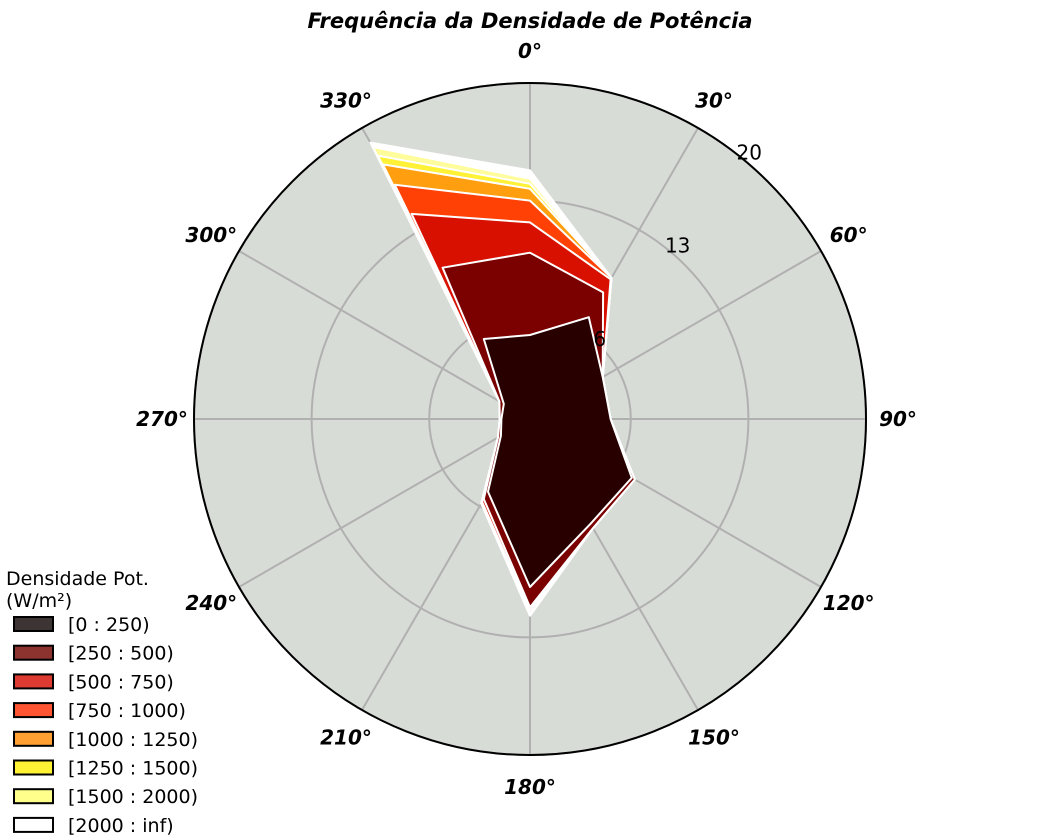 Image resolution: width=1060 pixels, height=840 pixels. What do you see at coordinates (530, 51) in the screenshot?
I see `direction-label-0: 0°` at bounding box center [530, 51].